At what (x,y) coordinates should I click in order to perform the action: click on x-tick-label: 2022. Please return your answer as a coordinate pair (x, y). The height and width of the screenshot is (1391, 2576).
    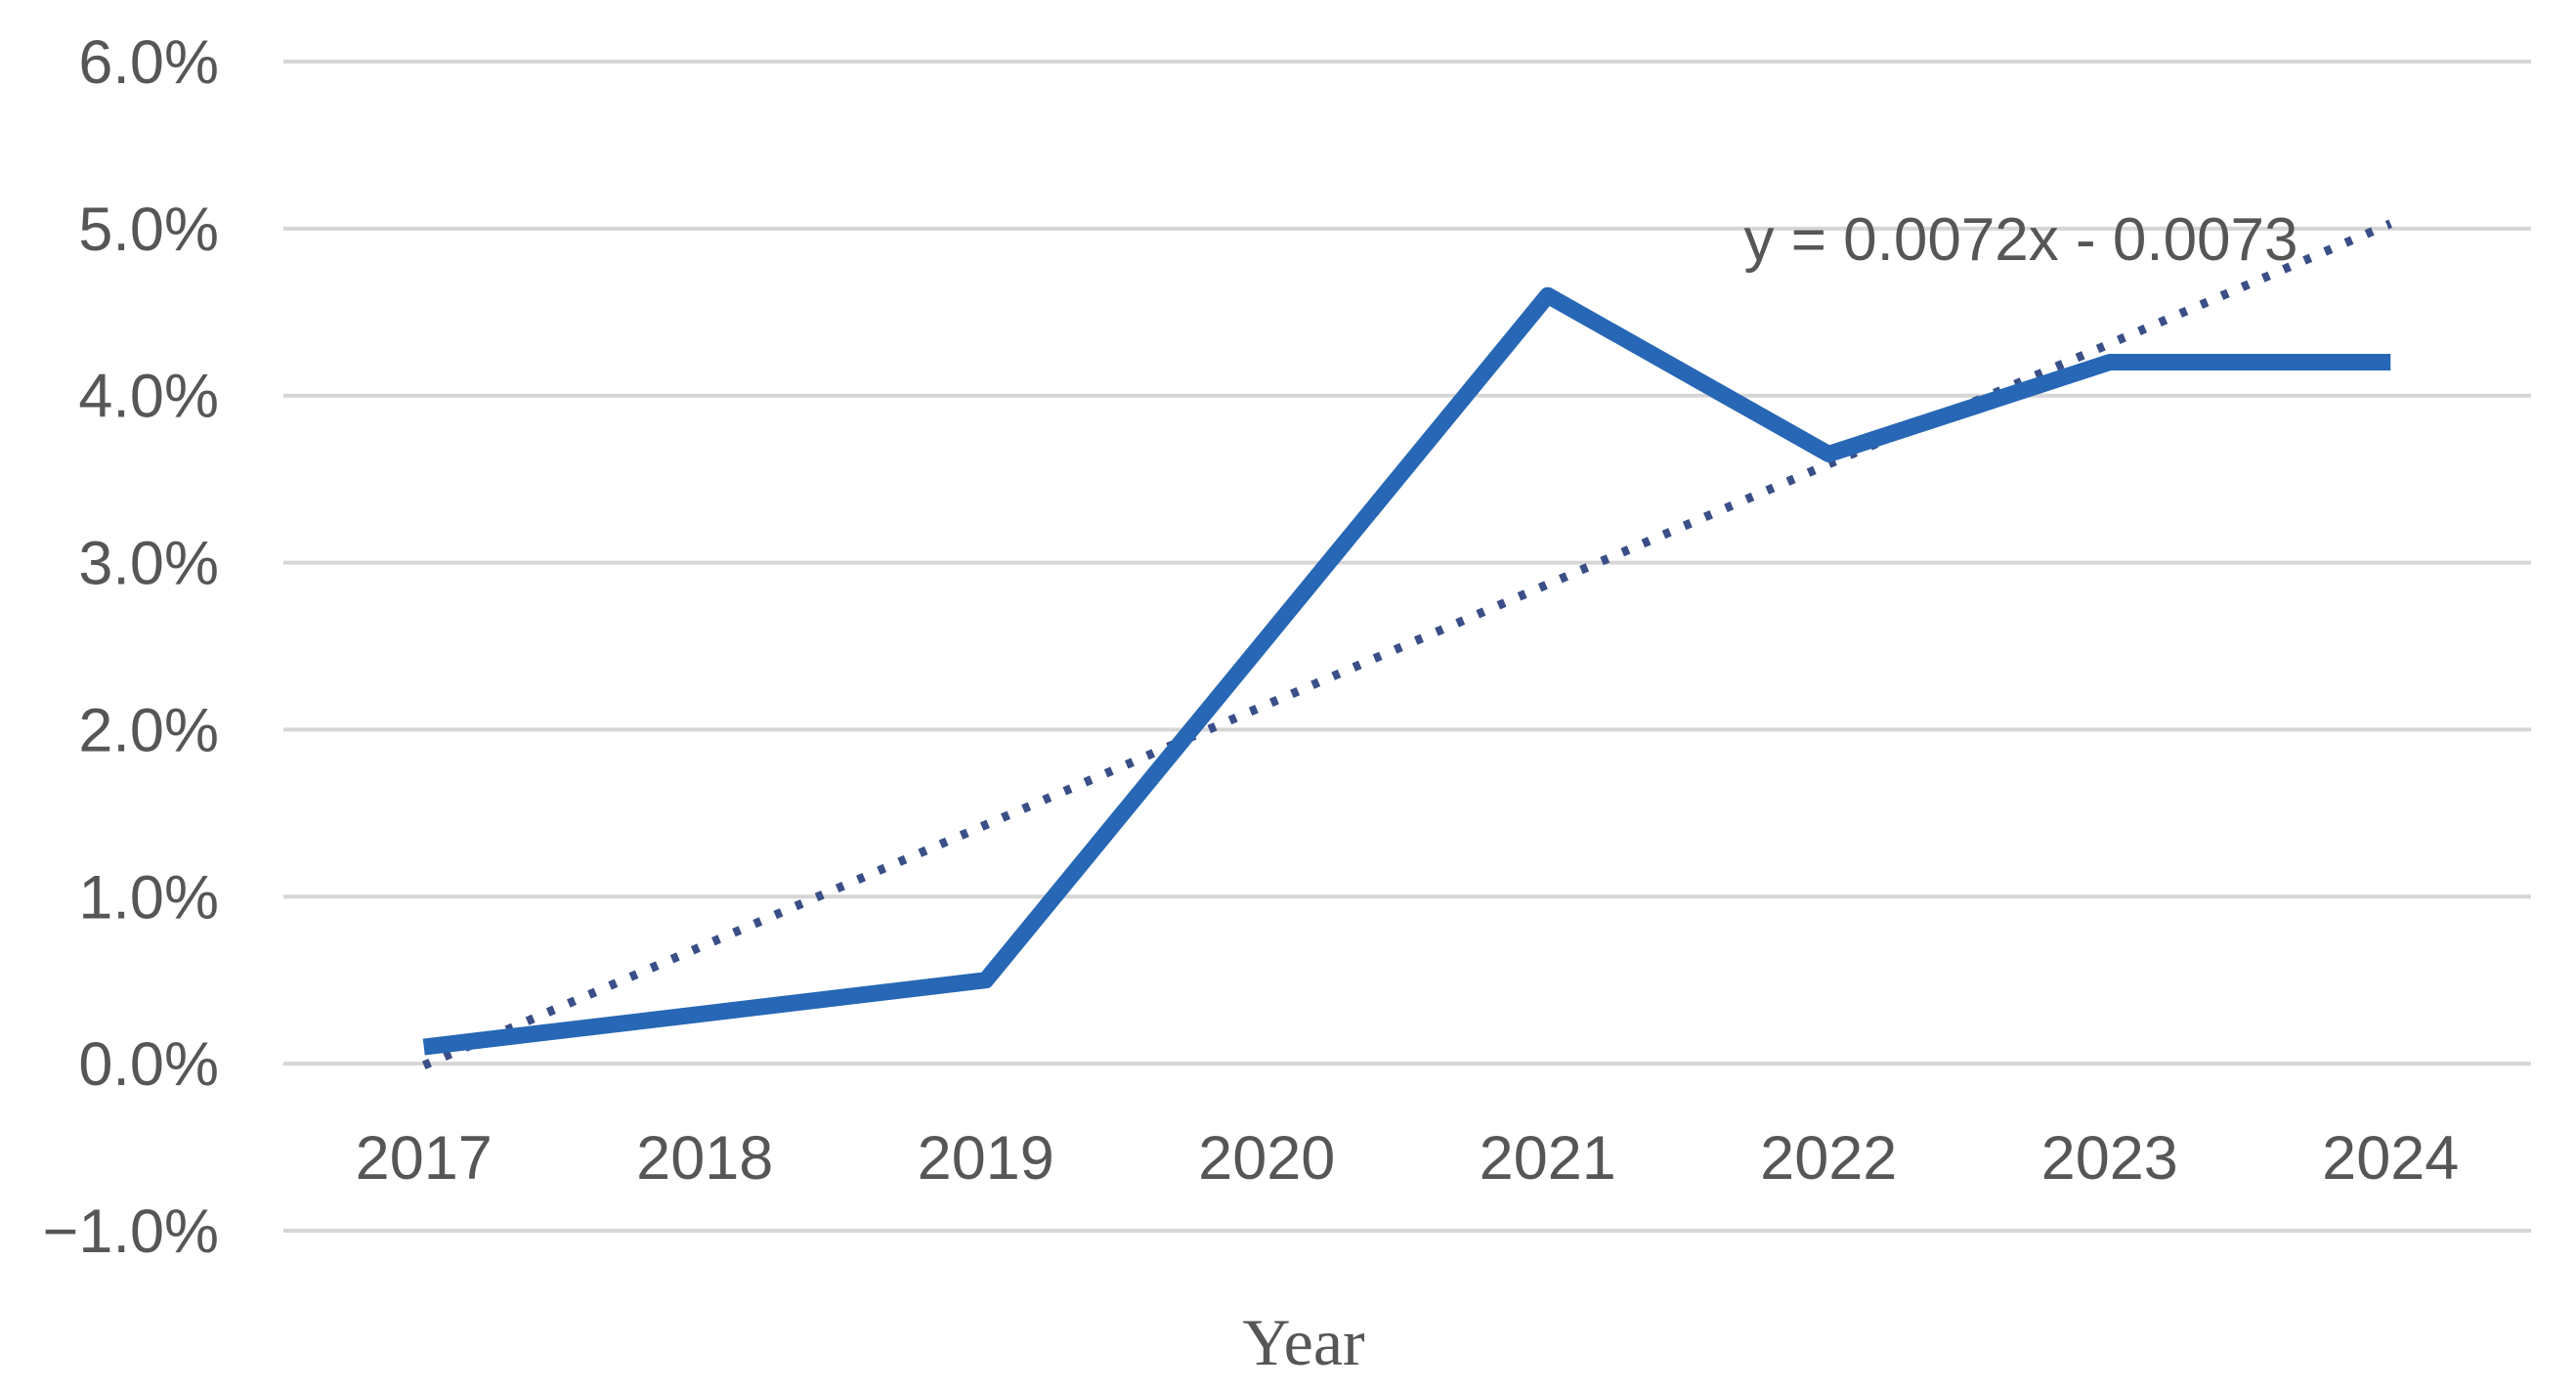
    Looking at the image, I should click on (1828, 1158).